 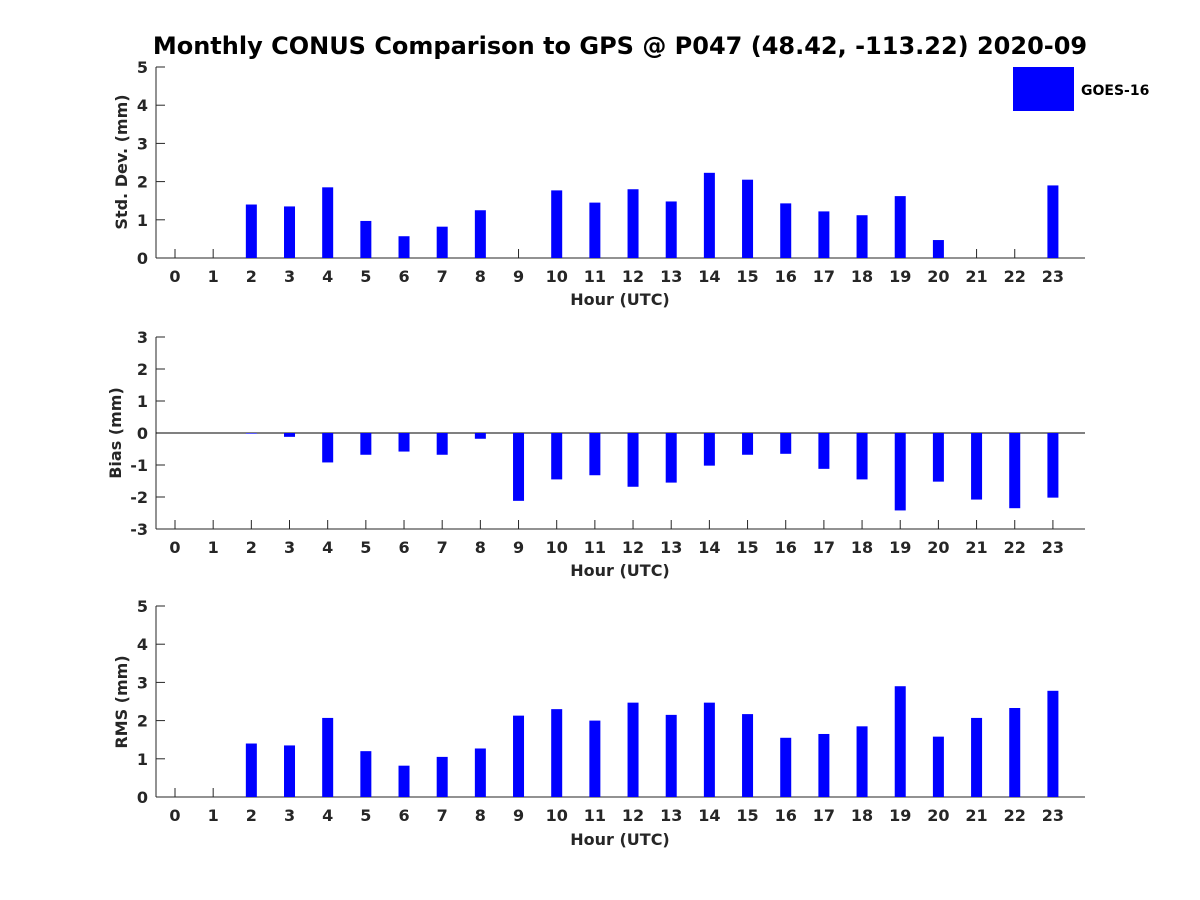 What do you see at coordinates (620, 839) in the screenshot?
I see `xlabel-rms: Hour (UTC)` at bounding box center [620, 839].